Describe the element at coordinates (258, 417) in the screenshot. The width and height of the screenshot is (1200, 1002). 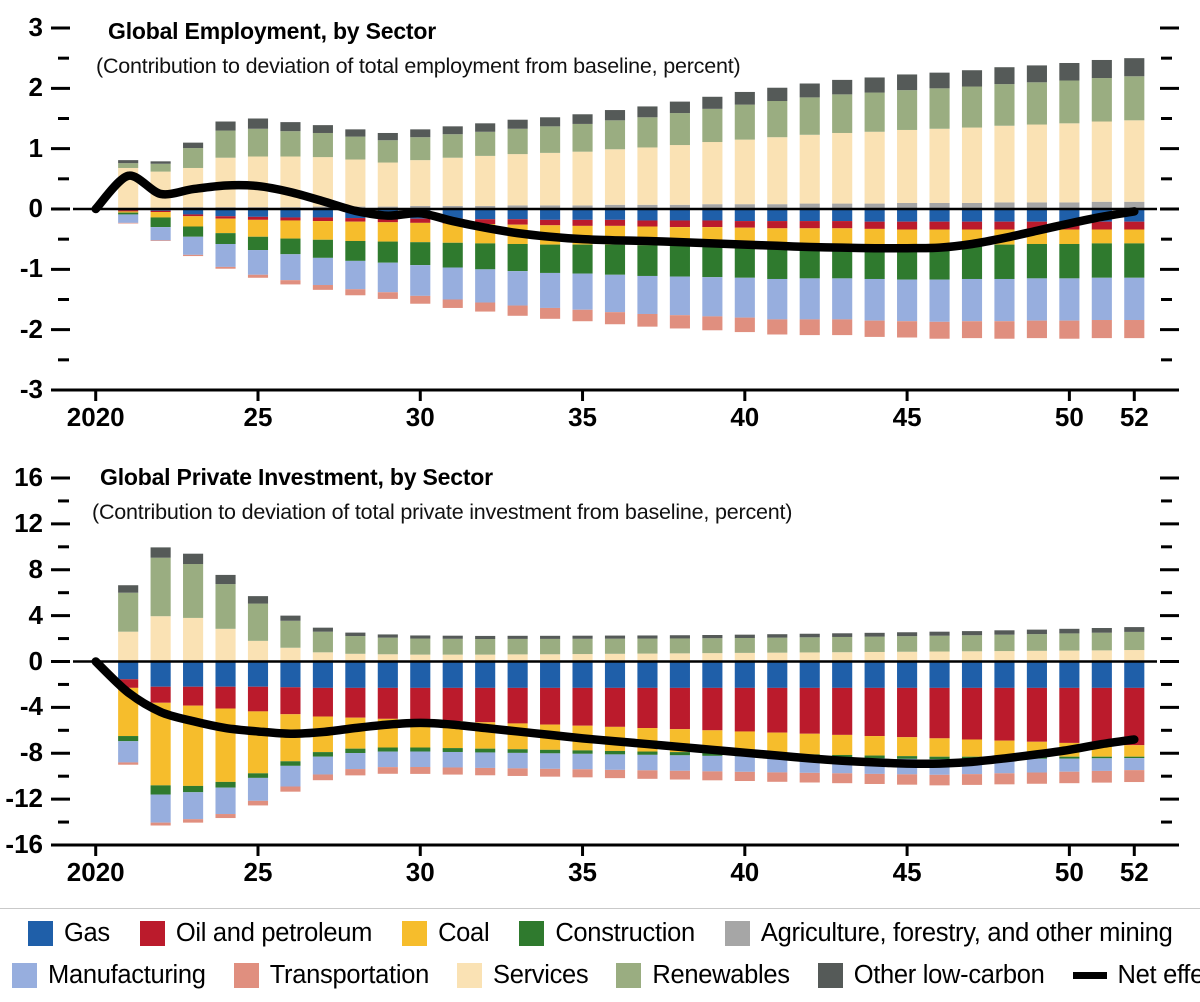
I see `x-tick-label: 25` at that location.